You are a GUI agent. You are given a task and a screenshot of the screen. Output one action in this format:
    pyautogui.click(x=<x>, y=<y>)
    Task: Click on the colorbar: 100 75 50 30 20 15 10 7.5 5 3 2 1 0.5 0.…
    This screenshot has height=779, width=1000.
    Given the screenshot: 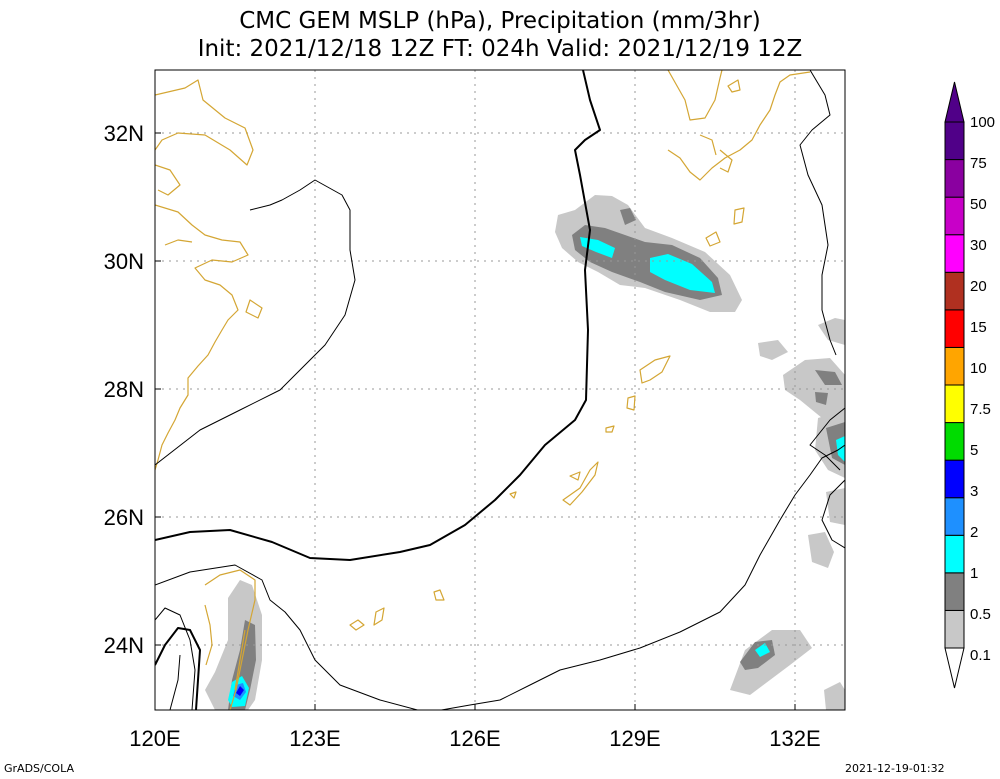 What is the action you would take?
    pyautogui.click(x=969, y=385)
    